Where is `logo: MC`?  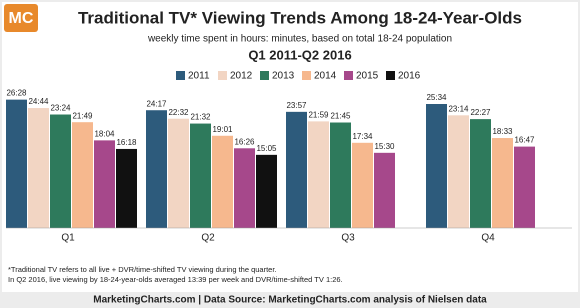 logo: MC is located at coordinates (21, 18).